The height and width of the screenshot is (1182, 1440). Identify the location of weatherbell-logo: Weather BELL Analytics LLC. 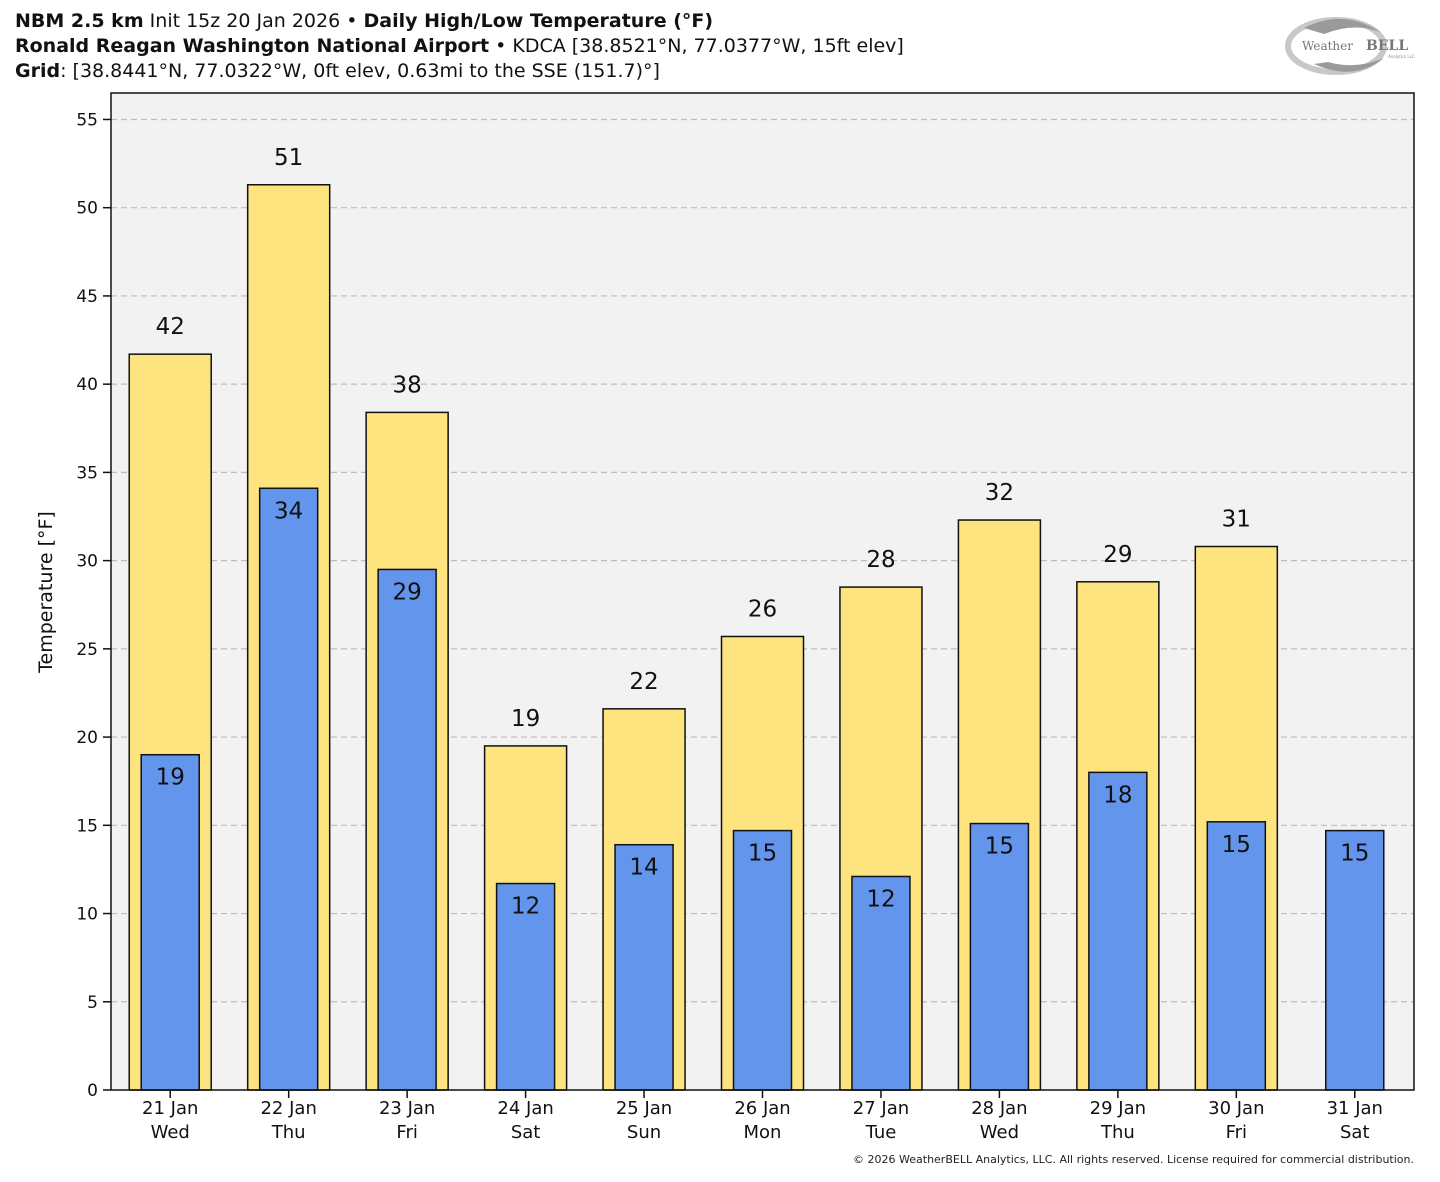
(1350, 46).